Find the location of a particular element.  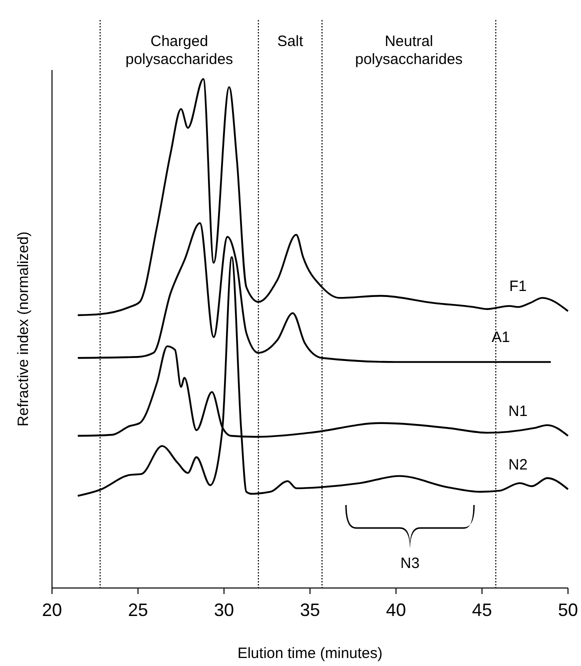

text: Neutral polysaccharides is located at coordinates (409, 50).